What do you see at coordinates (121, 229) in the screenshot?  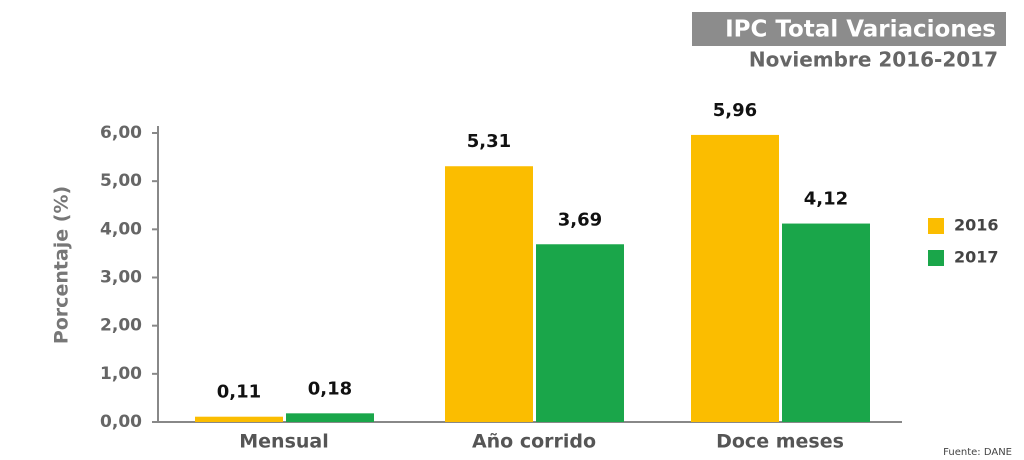 I see `y-tick-label: 4,00` at bounding box center [121, 229].